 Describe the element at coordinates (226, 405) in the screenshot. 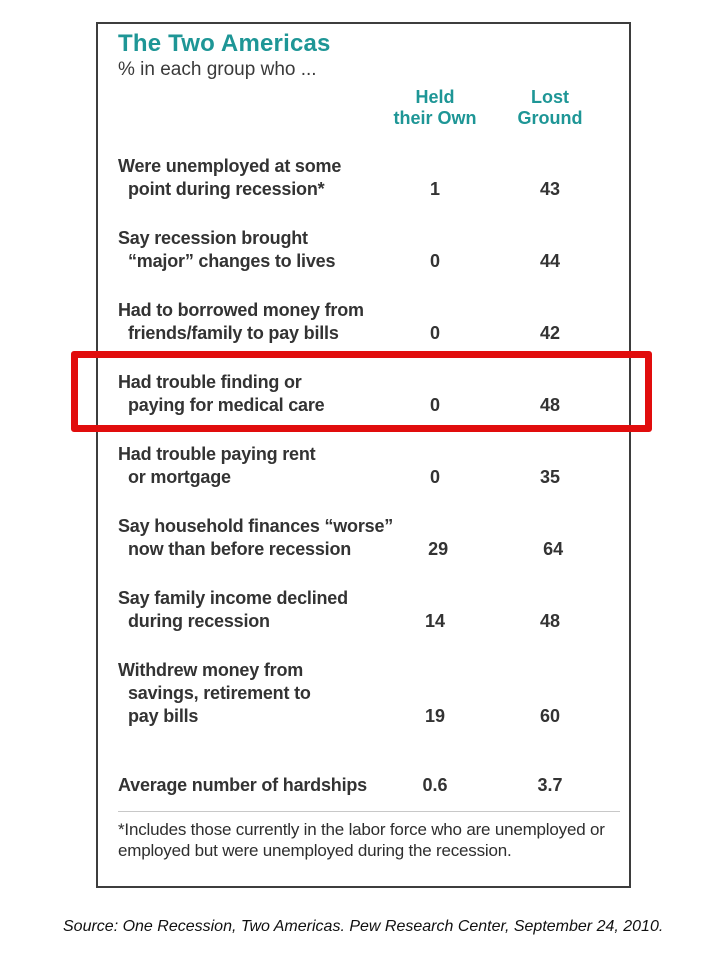

I see `row-label-line: paying for medical care` at that location.